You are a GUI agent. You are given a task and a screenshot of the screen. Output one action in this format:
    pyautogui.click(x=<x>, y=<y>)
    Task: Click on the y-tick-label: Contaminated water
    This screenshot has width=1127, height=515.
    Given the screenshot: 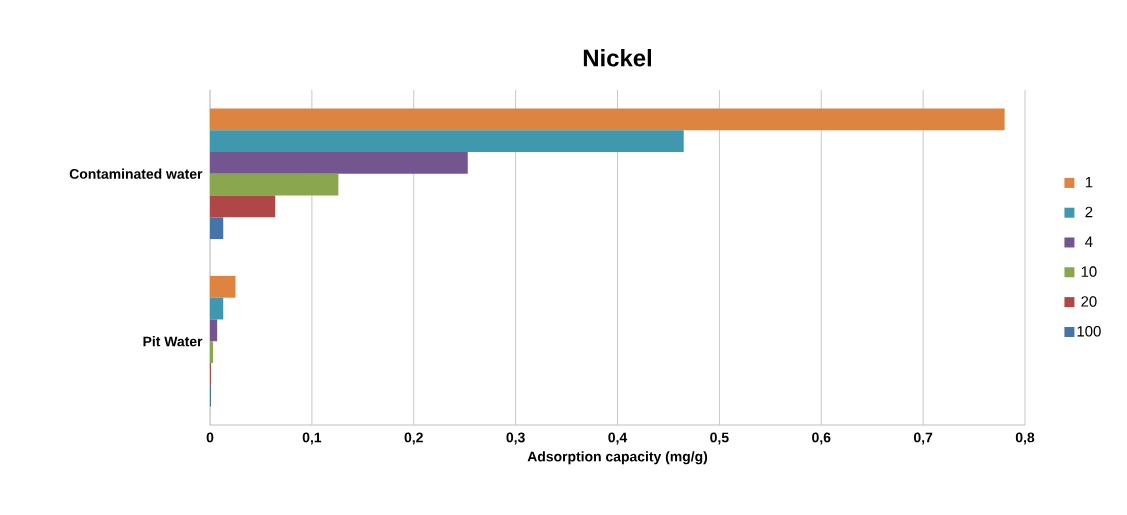 What is the action you would take?
    pyautogui.click(x=136, y=173)
    